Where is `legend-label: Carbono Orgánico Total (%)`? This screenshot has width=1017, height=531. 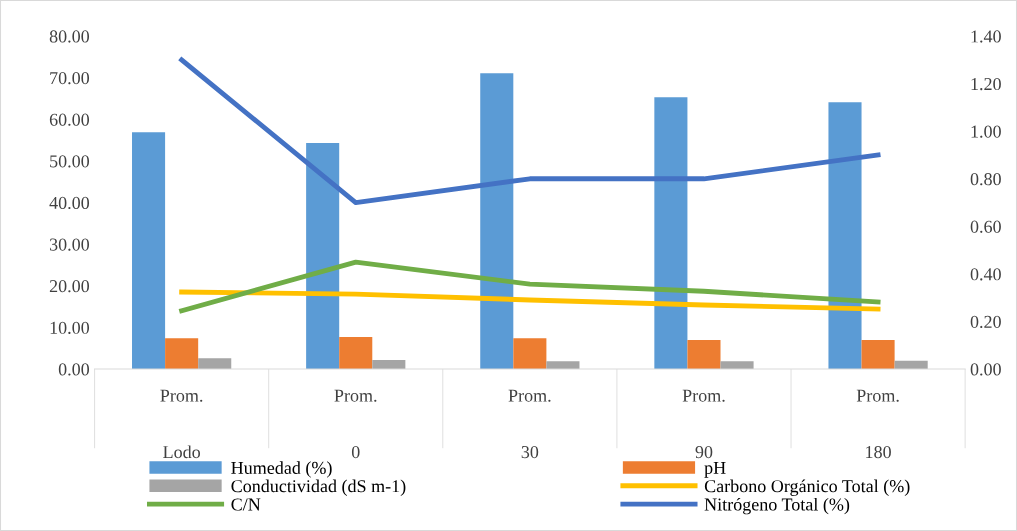
legend-label: Carbono Orgánico Total (%) is located at coordinates (807, 487).